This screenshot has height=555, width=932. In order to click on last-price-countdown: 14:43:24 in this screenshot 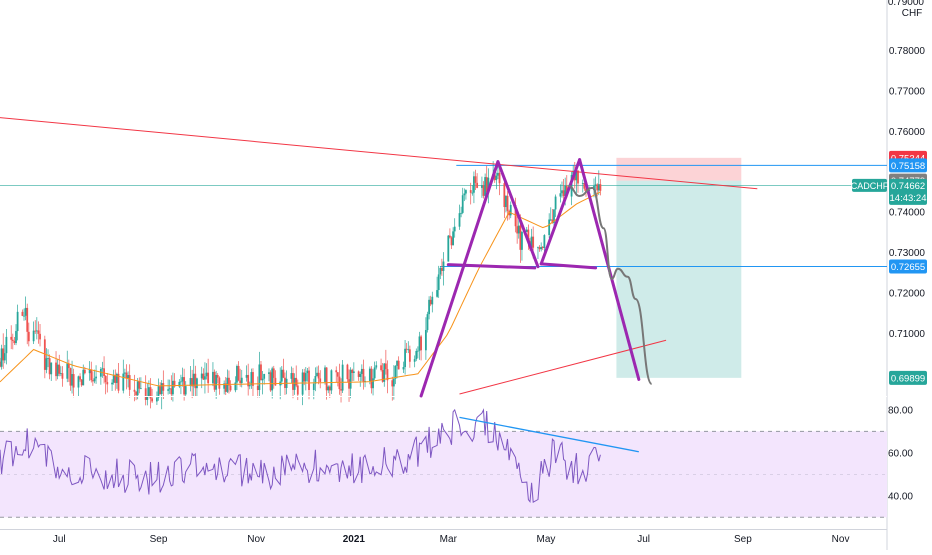, I will do `click(908, 198)`.